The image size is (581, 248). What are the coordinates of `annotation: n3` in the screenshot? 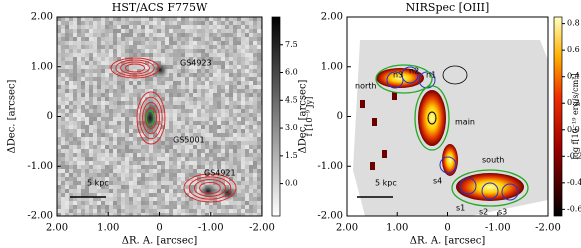 It's located at (398, 75).